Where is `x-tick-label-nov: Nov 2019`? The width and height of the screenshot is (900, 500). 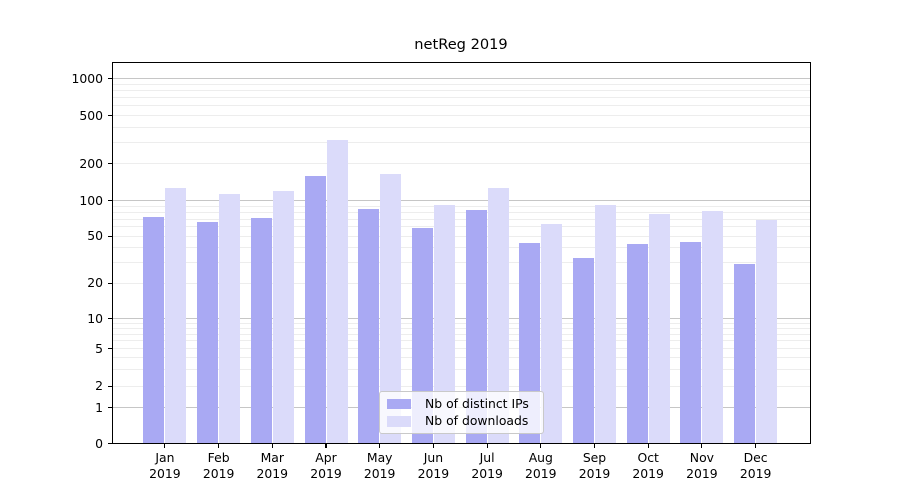
x-tick-label-nov: Nov 2019 is located at coordinates (702, 465).